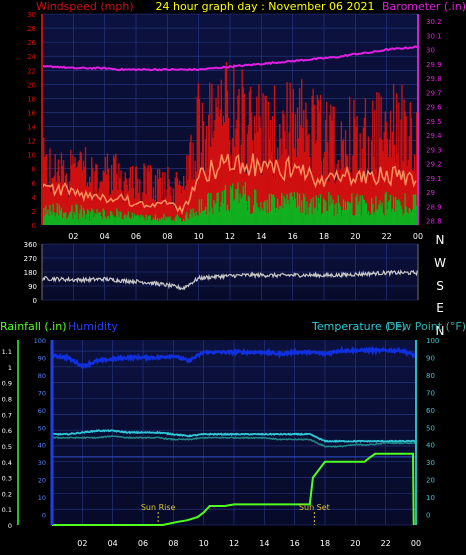 This screenshot has height=555, width=466. I want to click on direction-tick-label: 0, so click(35, 301).